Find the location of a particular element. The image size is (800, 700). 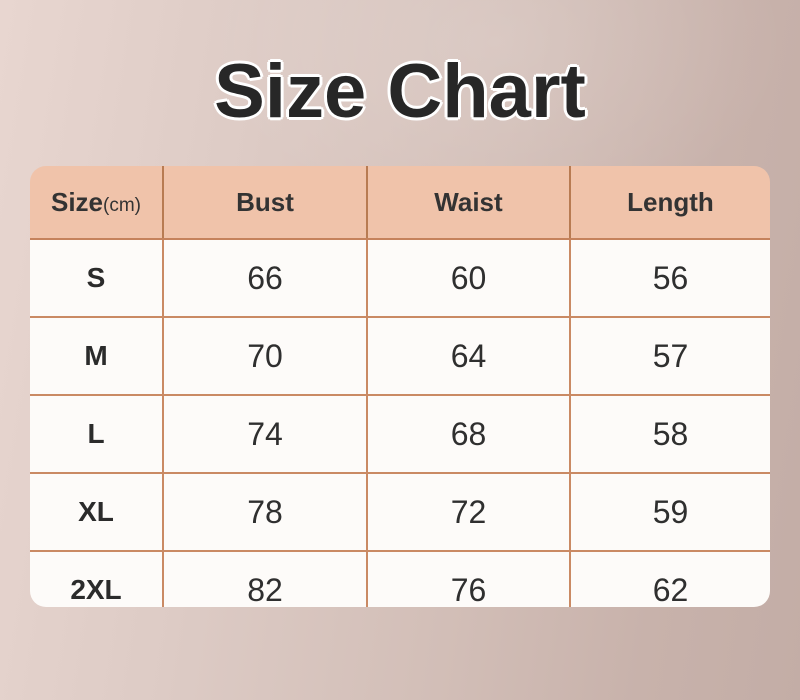

table-row-l: L 74 68 58 is located at coordinates (400, 434).